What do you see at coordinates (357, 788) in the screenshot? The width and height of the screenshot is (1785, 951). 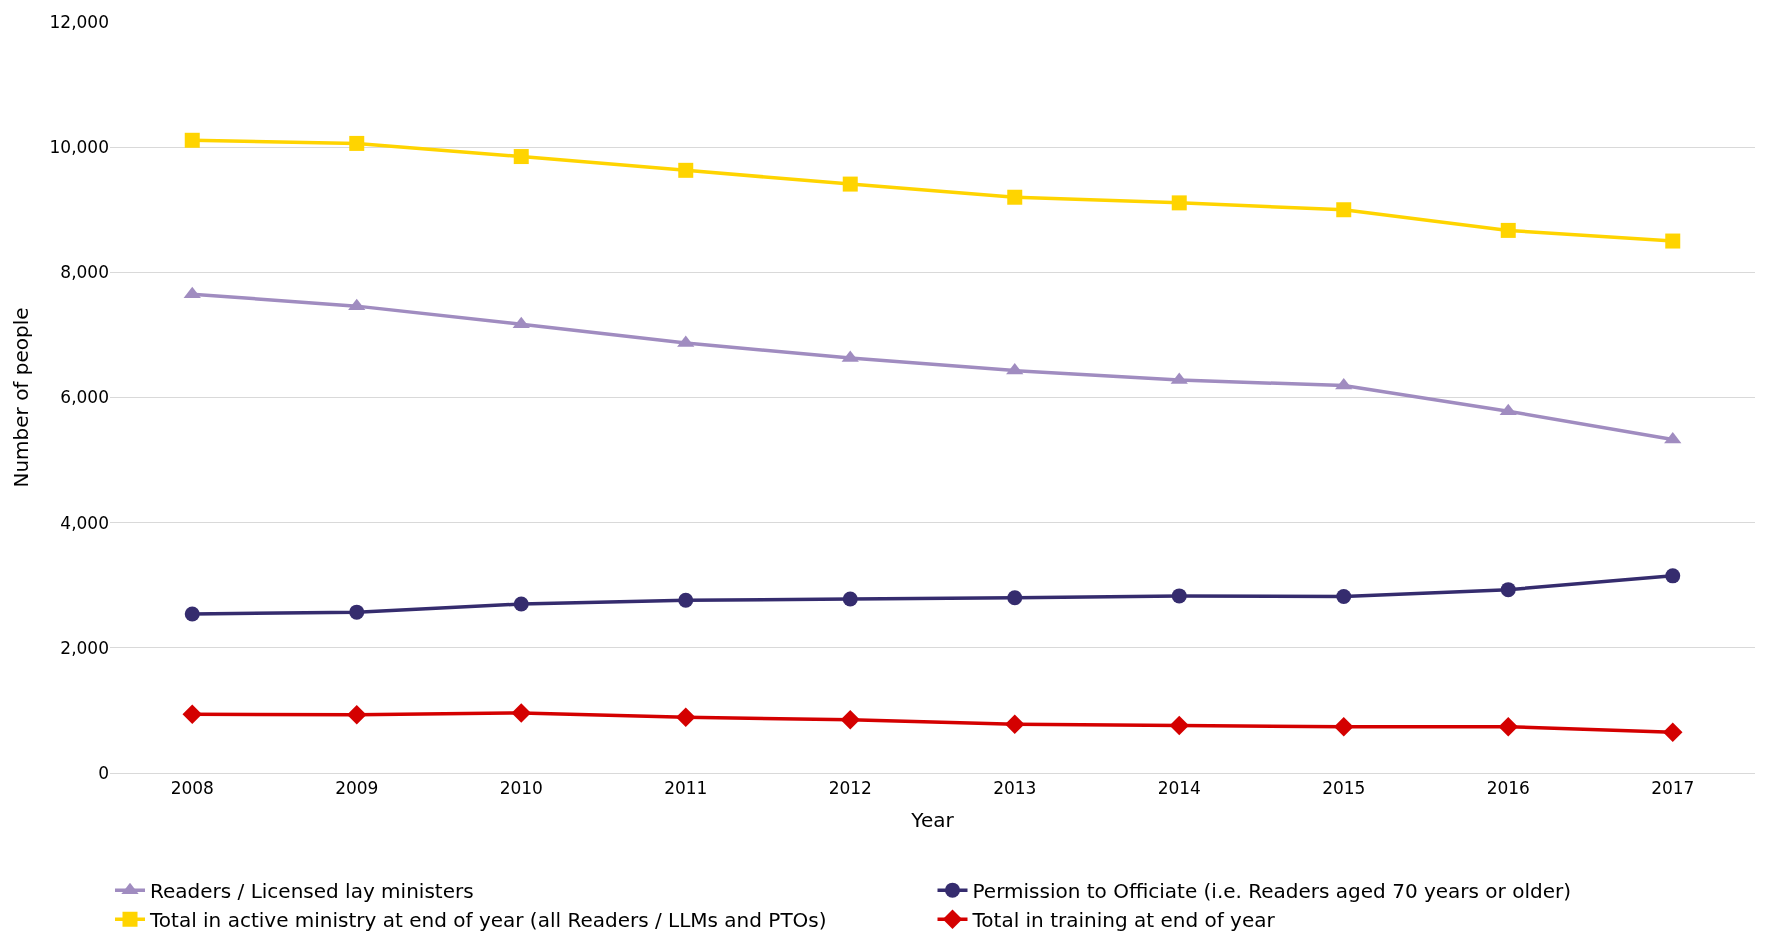 I see `x-tick-label: 2009` at bounding box center [357, 788].